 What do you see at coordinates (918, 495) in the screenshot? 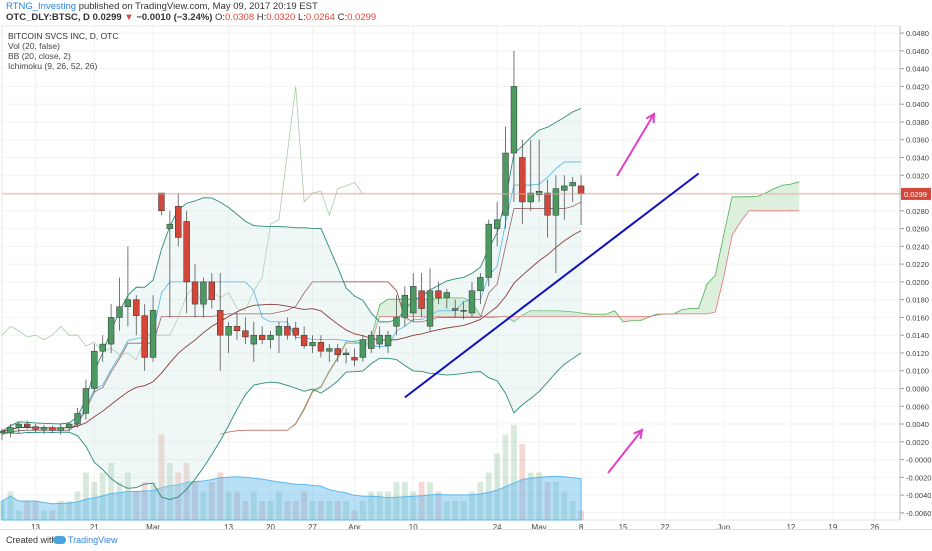
I see `price-tick-label: -0.0040` at bounding box center [918, 495].